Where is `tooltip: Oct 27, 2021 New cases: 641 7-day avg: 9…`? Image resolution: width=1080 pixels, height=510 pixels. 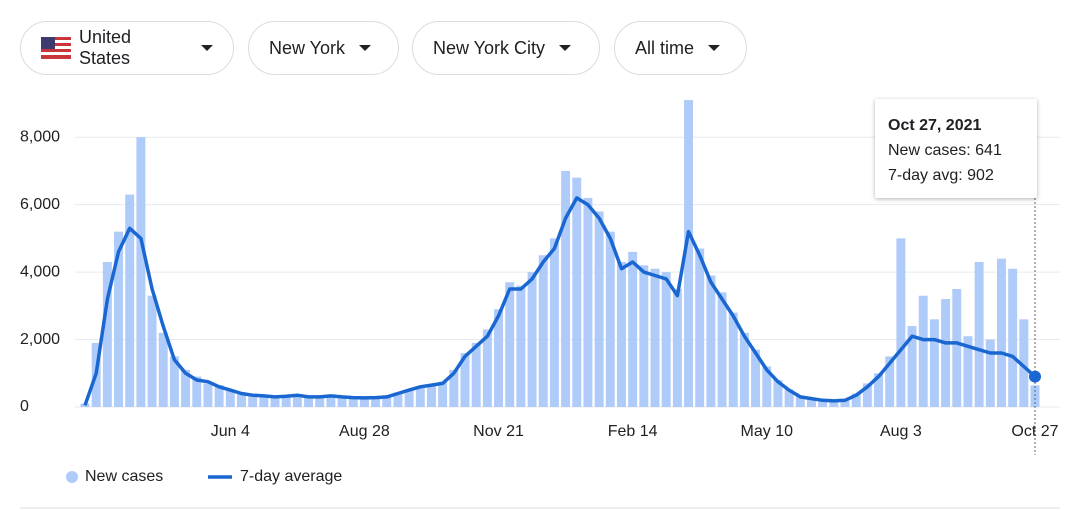
tooltip: Oct 27, 2021 New cases: 641 7-day avg: 9… is located at coordinates (956, 148).